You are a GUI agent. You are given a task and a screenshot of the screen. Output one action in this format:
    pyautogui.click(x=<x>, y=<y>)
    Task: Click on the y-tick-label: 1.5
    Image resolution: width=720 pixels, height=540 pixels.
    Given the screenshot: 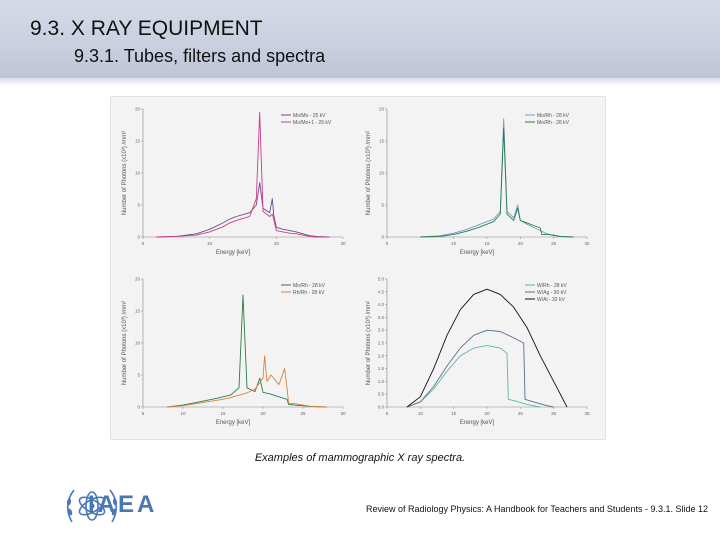 What is the action you would take?
    pyautogui.click(x=381, y=368)
    